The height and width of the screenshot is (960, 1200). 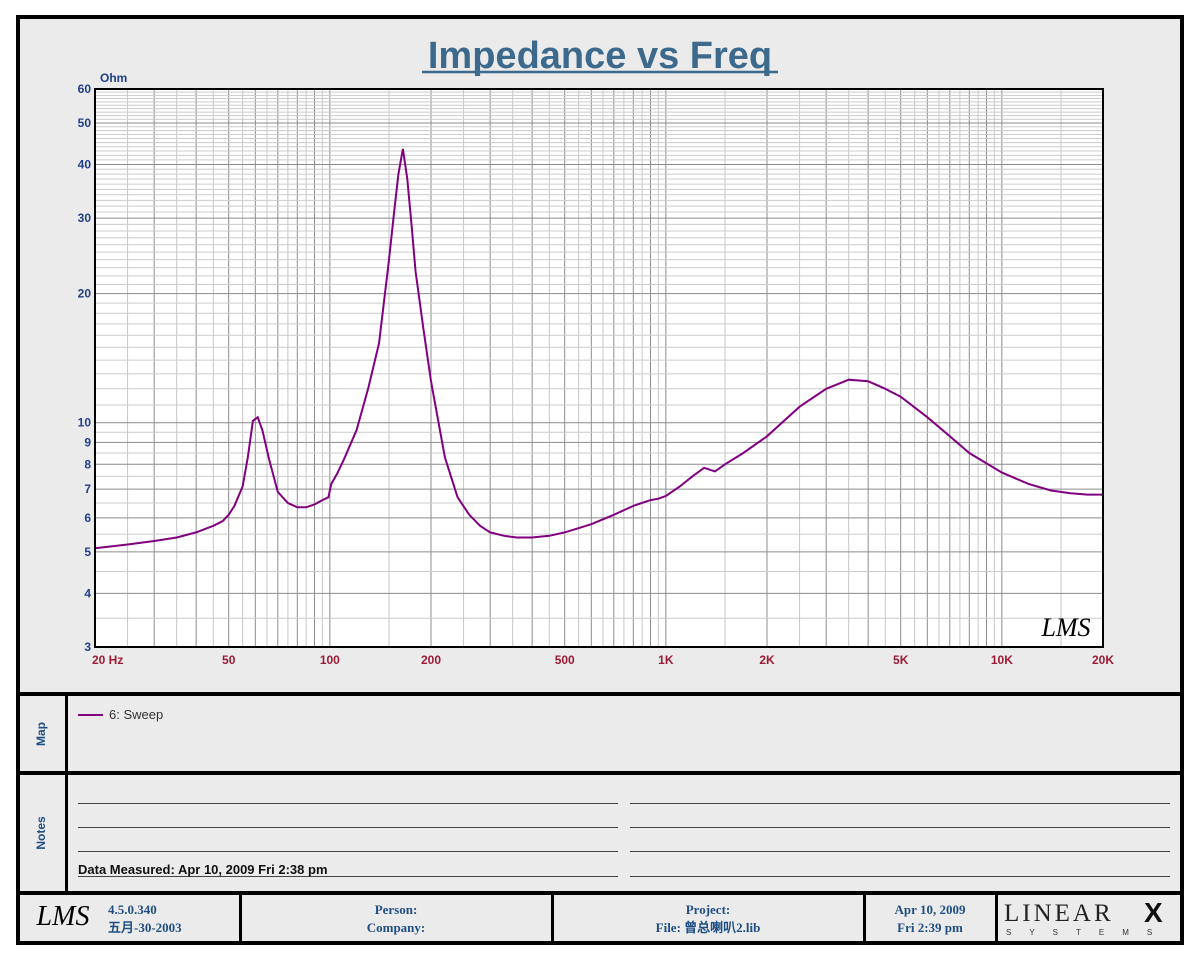 I want to click on x-tick-label: 5K, so click(x=901, y=660).